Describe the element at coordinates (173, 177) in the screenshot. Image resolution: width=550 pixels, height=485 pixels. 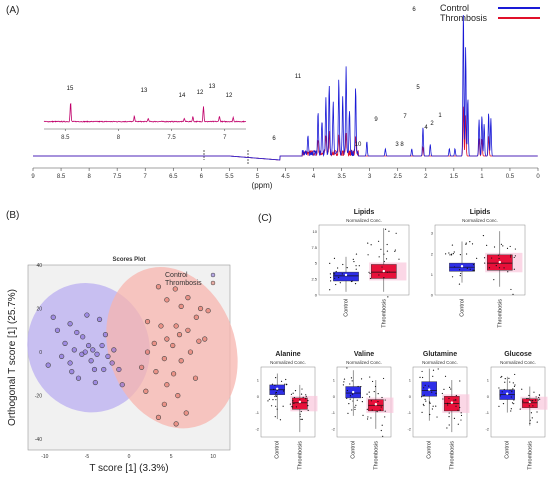
I see `x-tick-label: 6.5` at that location.